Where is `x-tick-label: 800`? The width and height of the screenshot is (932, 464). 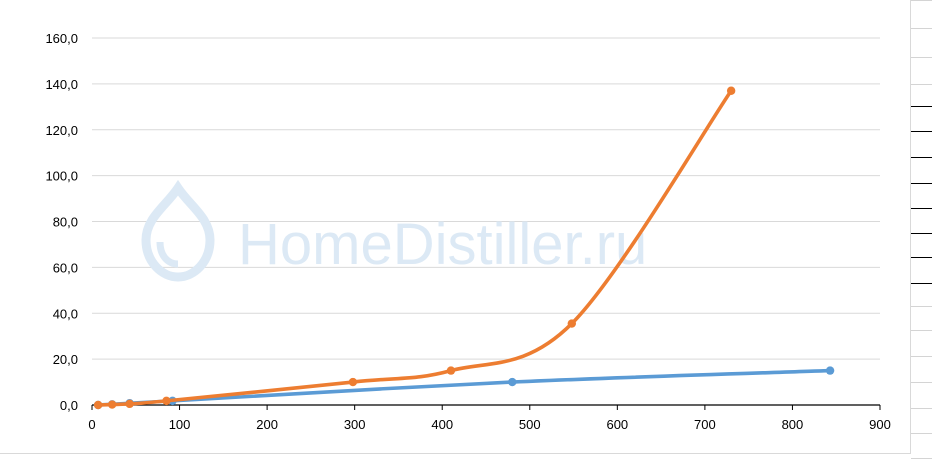
x-tick-label: 800 is located at coordinates (793, 424).